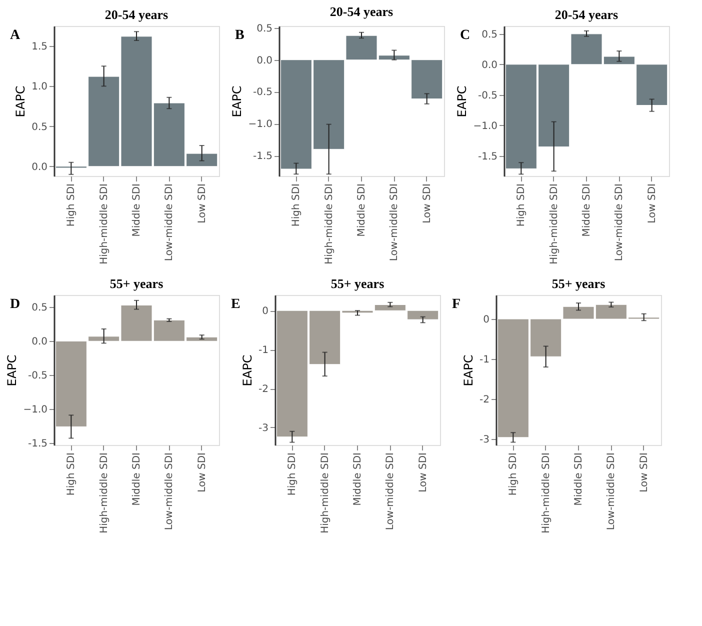 This screenshot has width=702, height=626. Describe the element at coordinates (40, 47) in the screenshot. I see `y-tick-label: 1.5` at that location.